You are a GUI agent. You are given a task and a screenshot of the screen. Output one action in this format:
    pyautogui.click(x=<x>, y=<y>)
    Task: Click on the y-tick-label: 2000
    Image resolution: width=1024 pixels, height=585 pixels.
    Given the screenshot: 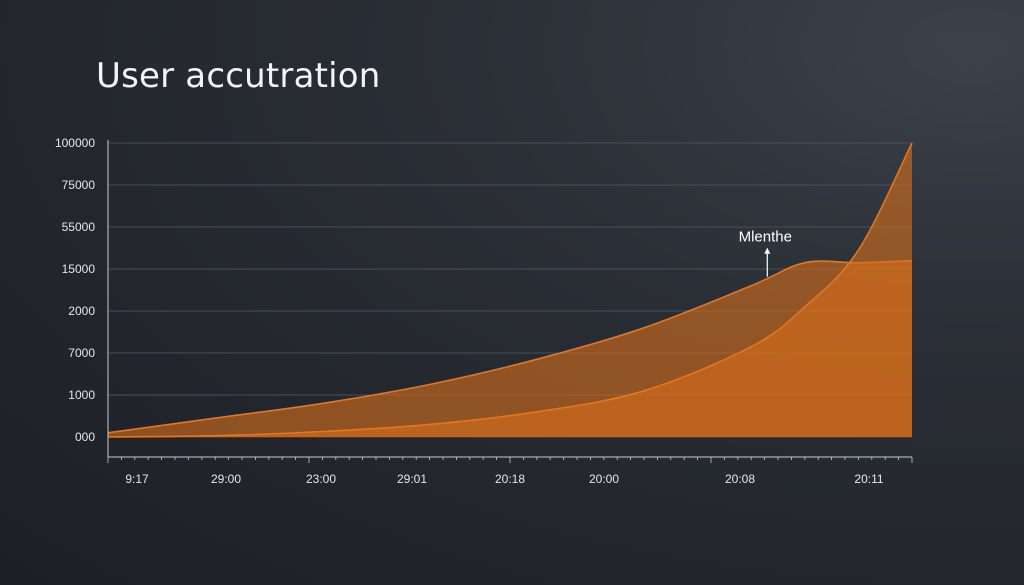 What is the action you would take?
    pyautogui.click(x=81, y=311)
    